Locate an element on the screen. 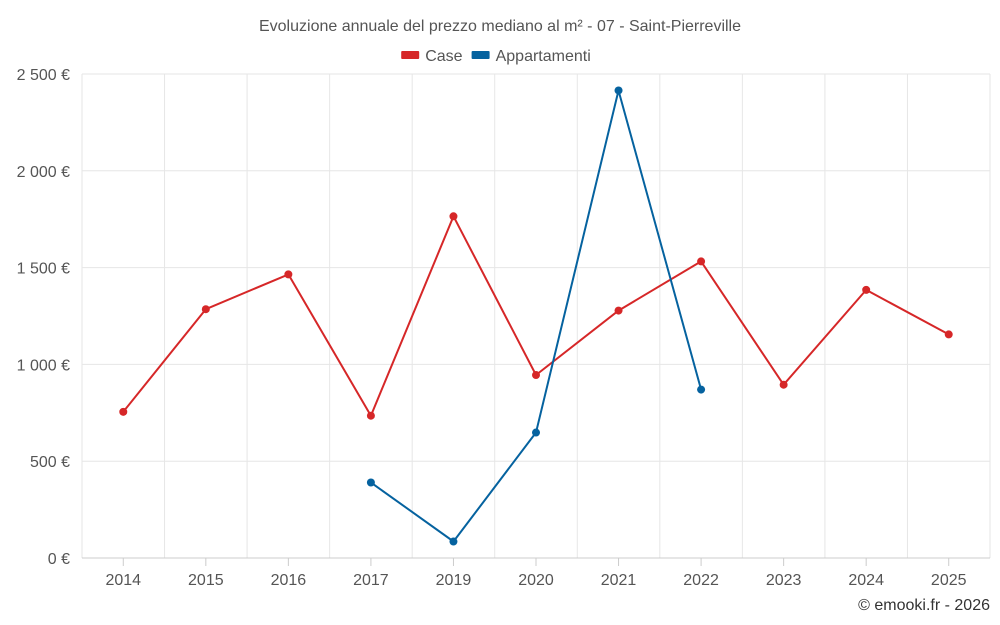  y-tick-label: 0 € is located at coordinates (59, 559).